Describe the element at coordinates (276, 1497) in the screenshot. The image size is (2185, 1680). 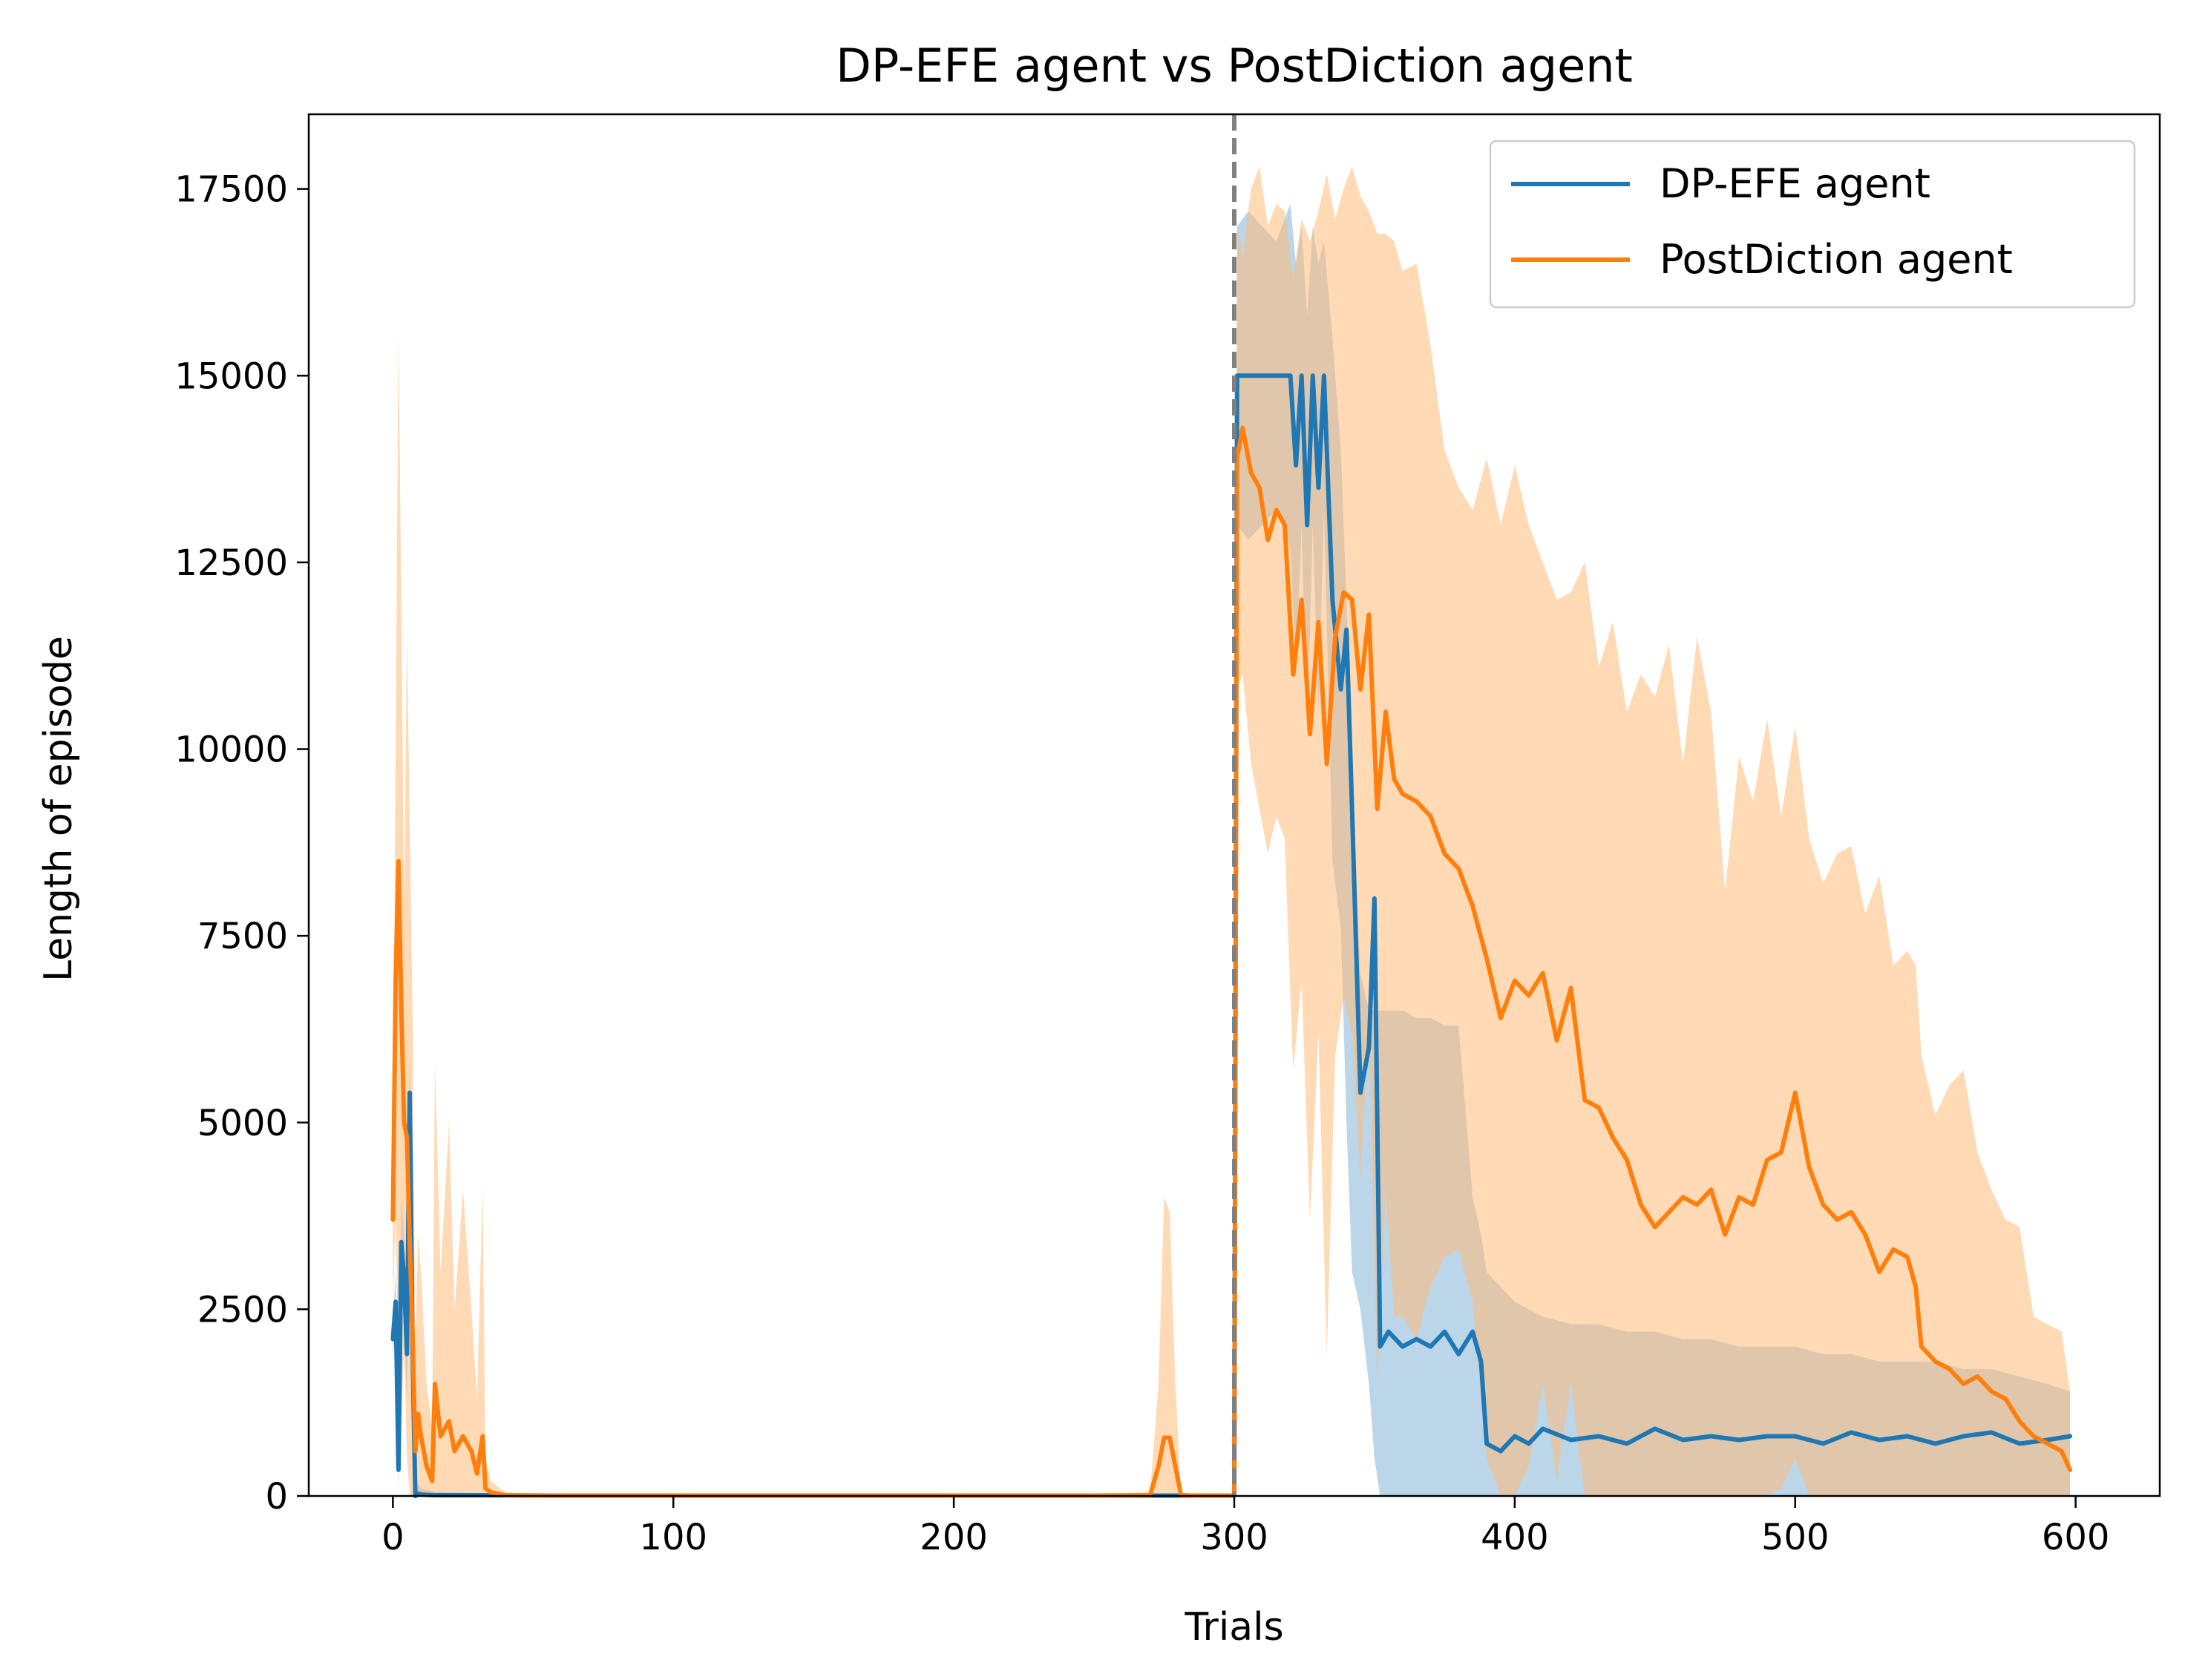
I see `y-tick-label-0: 0` at that location.